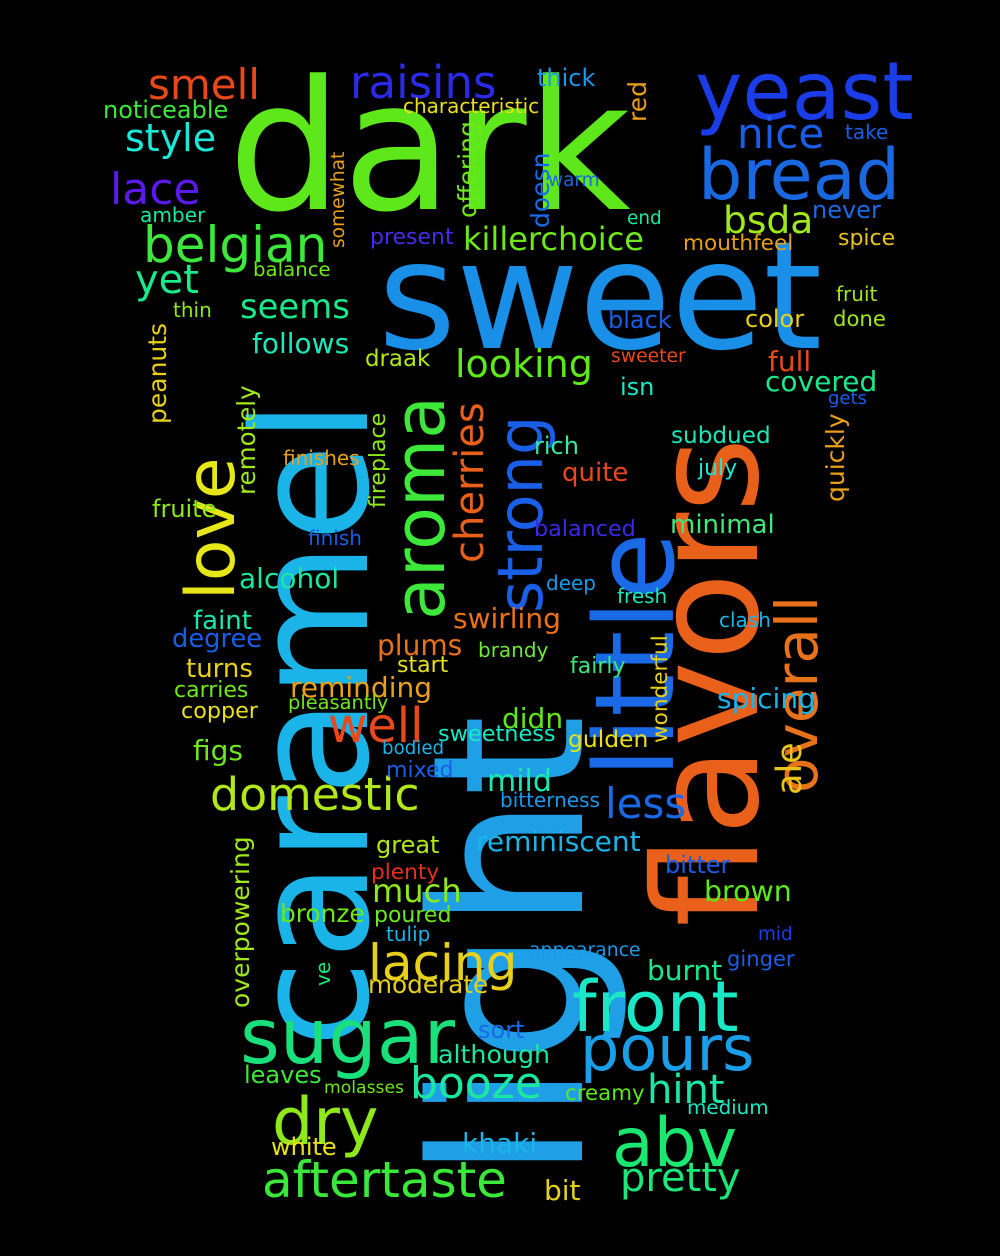 This screenshot has width=1000, height=1256. I want to click on word-much: much, so click(417, 891).